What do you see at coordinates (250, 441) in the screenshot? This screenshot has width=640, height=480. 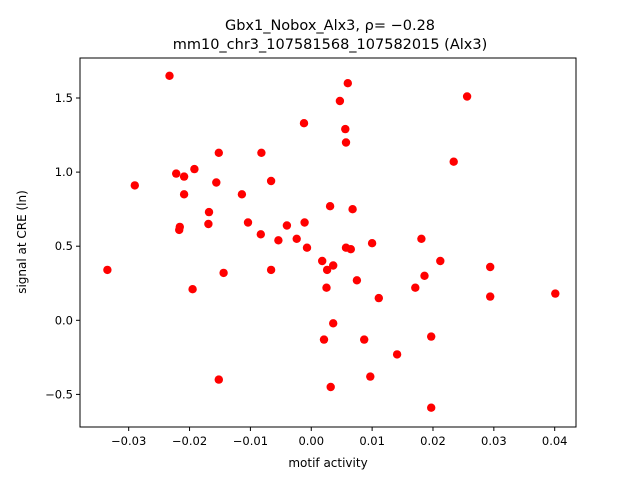 I see `x-tick-label: −0.01` at bounding box center [250, 441].